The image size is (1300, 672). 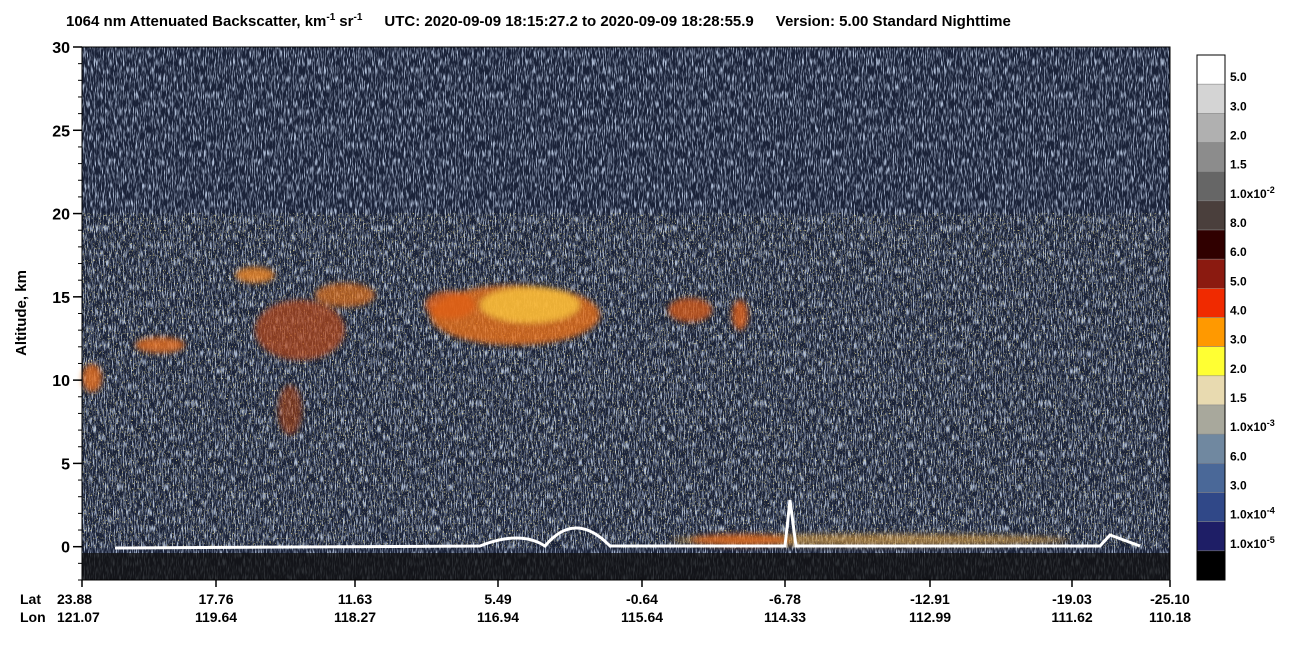 What do you see at coordinates (785, 617) in the screenshot?
I see `lon-label: 114.33` at bounding box center [785, 617].